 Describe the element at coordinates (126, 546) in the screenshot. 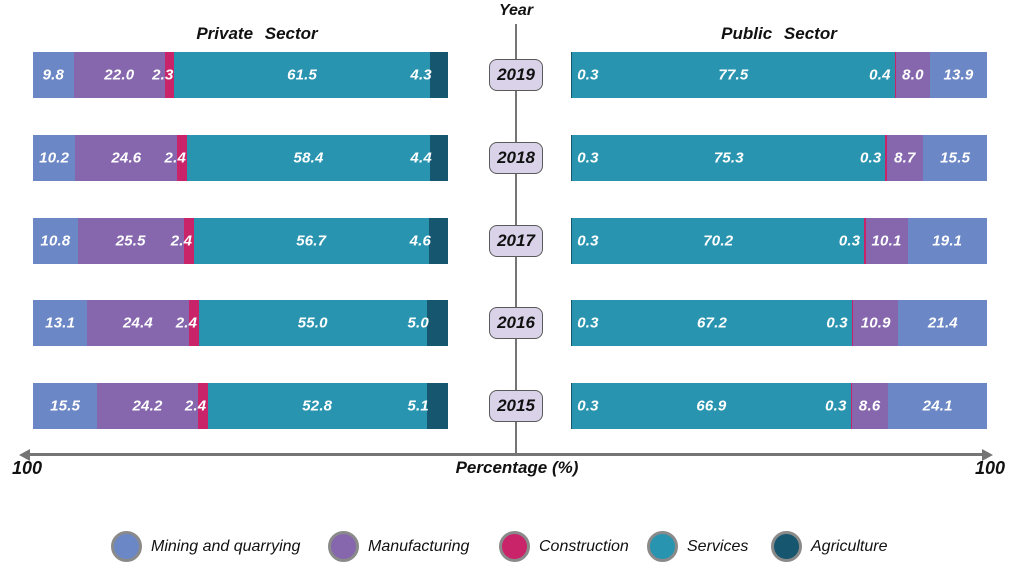

I see `mining-swatch-icon` at that location.